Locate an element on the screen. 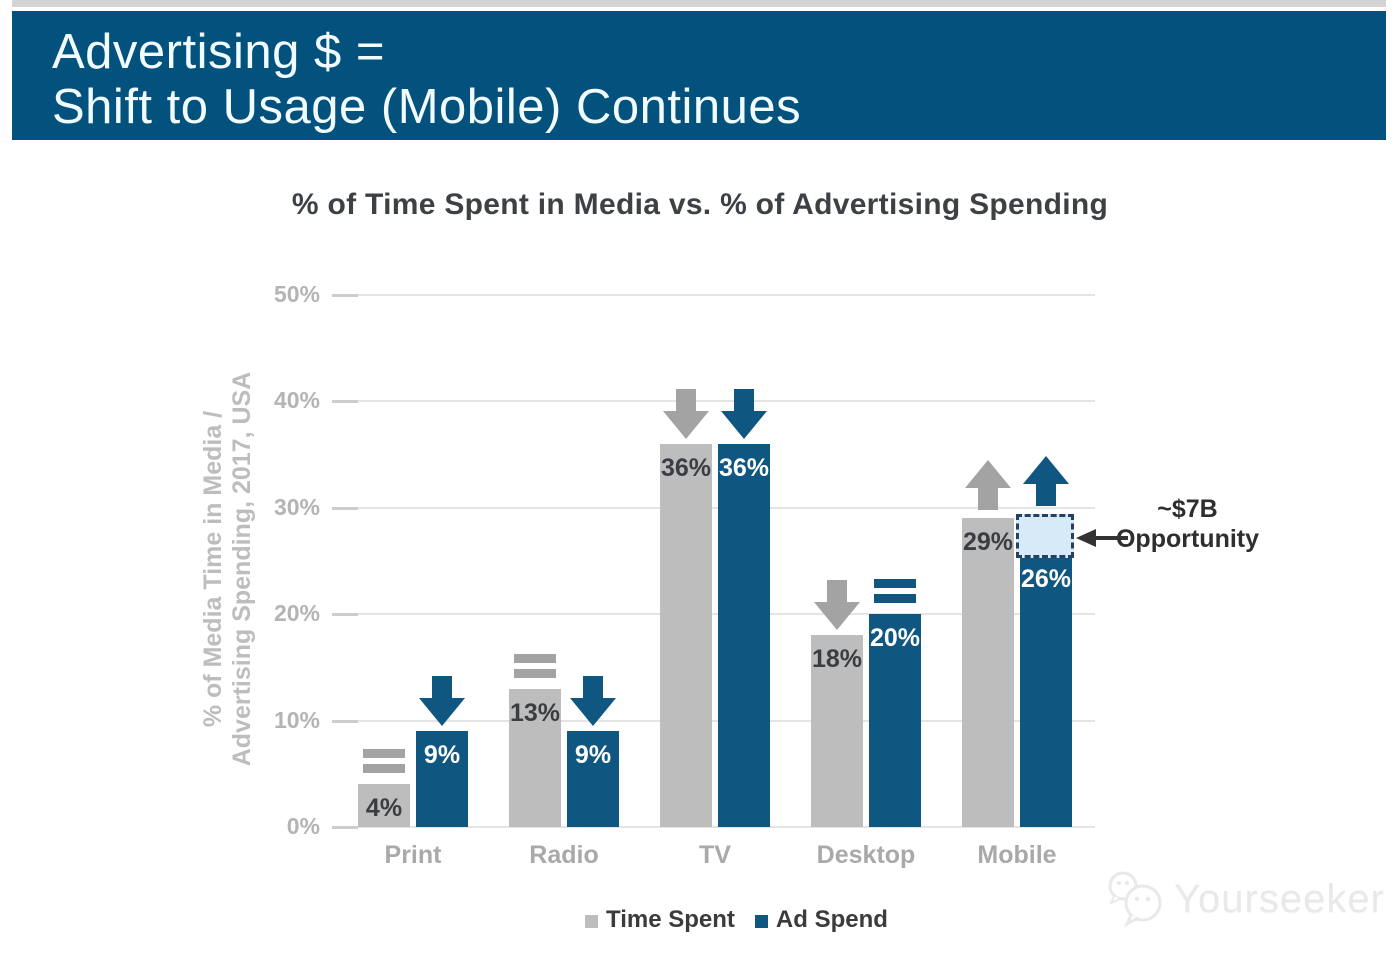 The image size is (1399, 960). opportunity-gap-box is located at coordinates (1045, 536).